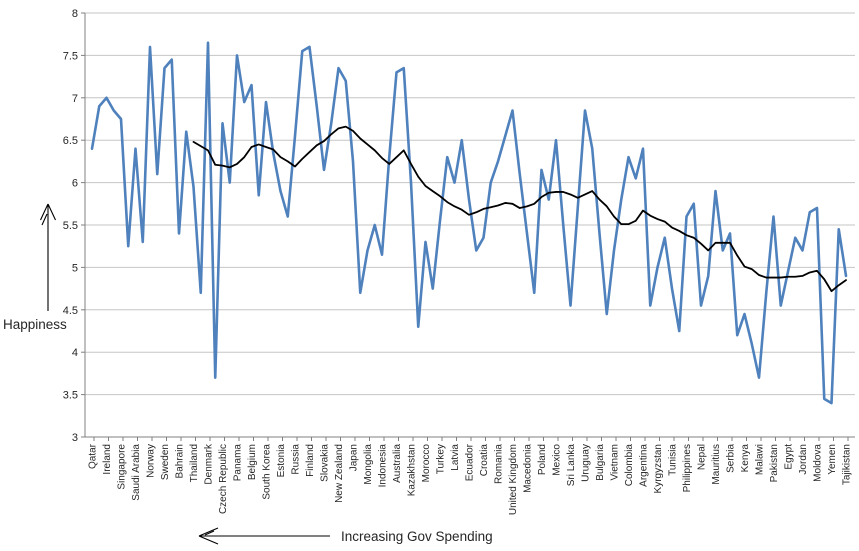 The image size is (859, 551). I want to click on x-category-label: Tajikistan, so click(847, 464).